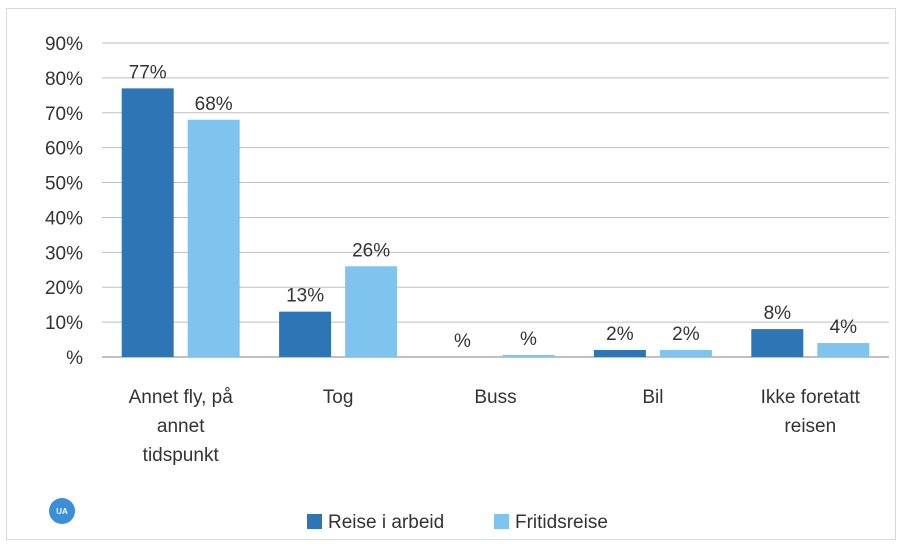 The height and width of the screenshot is (548, 904). I want to click on y-tick-label-0: %, so click(74, 358).